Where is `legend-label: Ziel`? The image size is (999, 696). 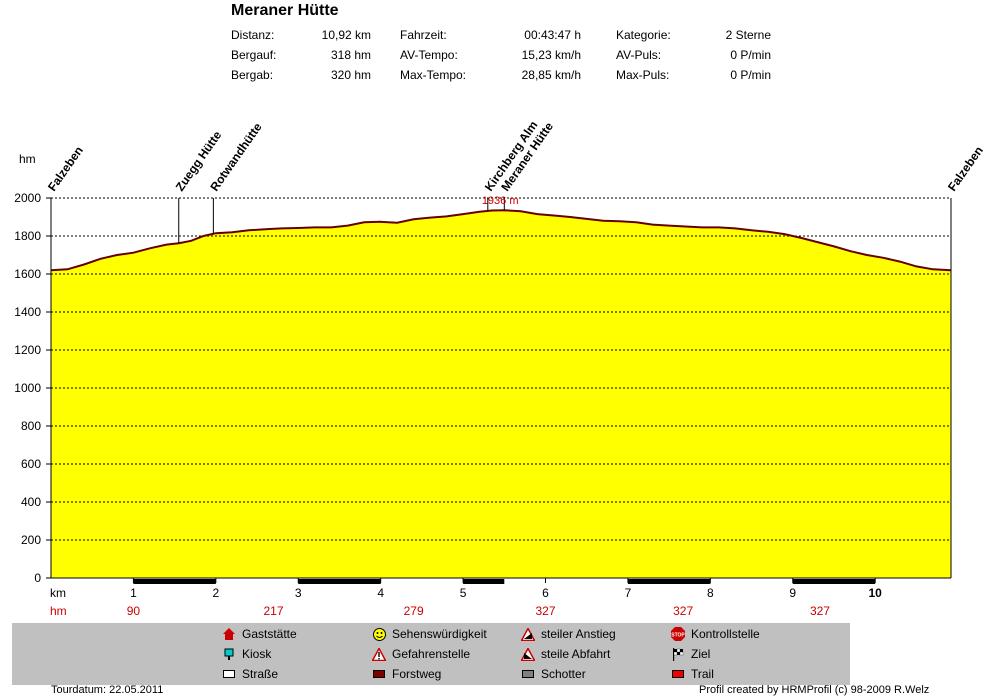
legend-label: Ziel is located at coordinates (701, 654).